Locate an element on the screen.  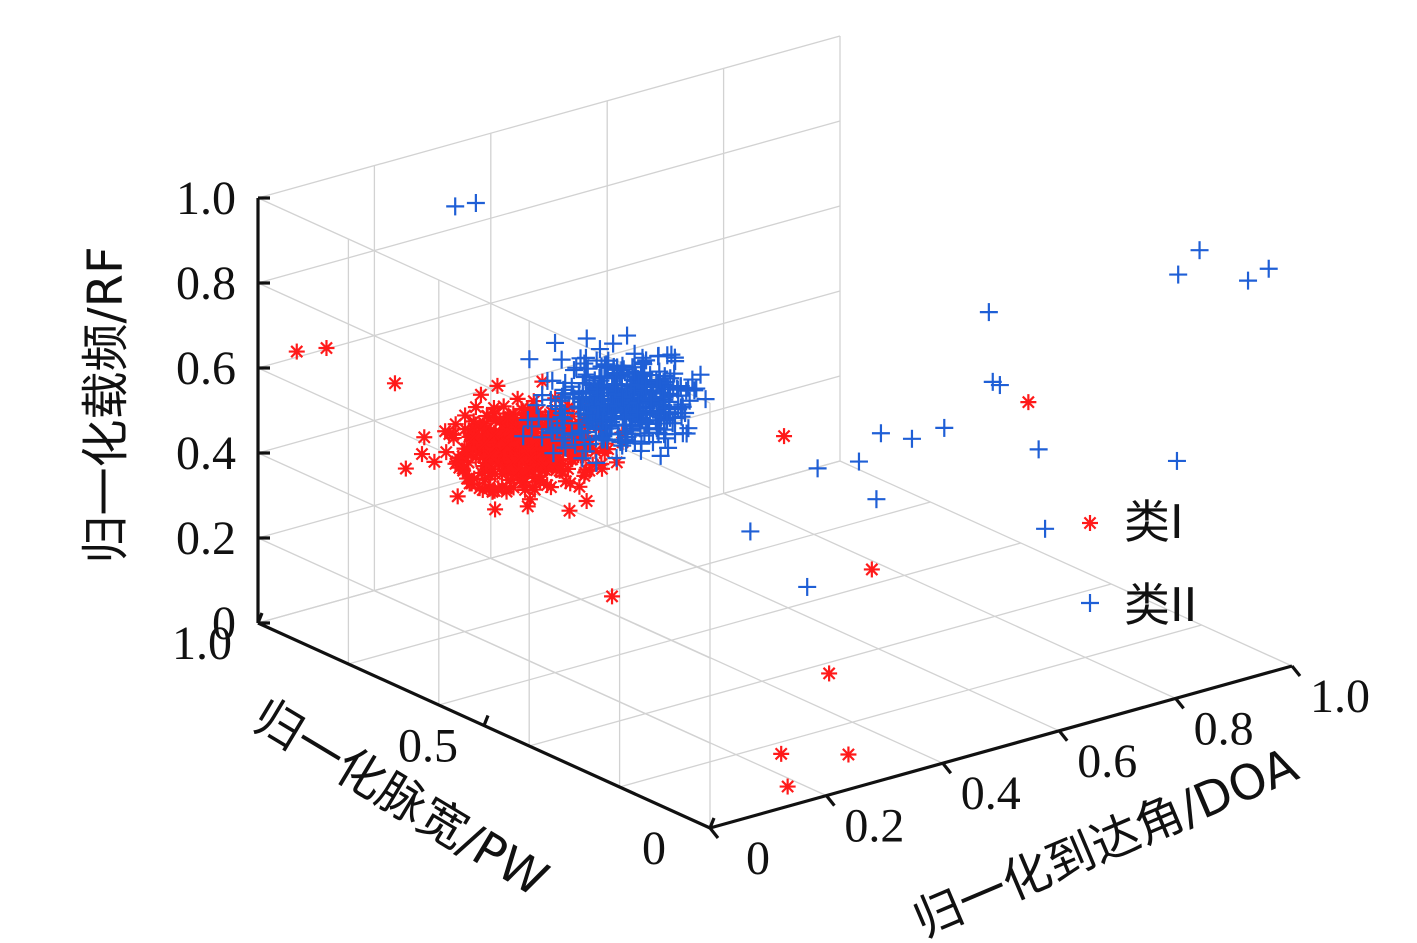
z-tick-label: 1.0 is located at coordinates (206, 198).